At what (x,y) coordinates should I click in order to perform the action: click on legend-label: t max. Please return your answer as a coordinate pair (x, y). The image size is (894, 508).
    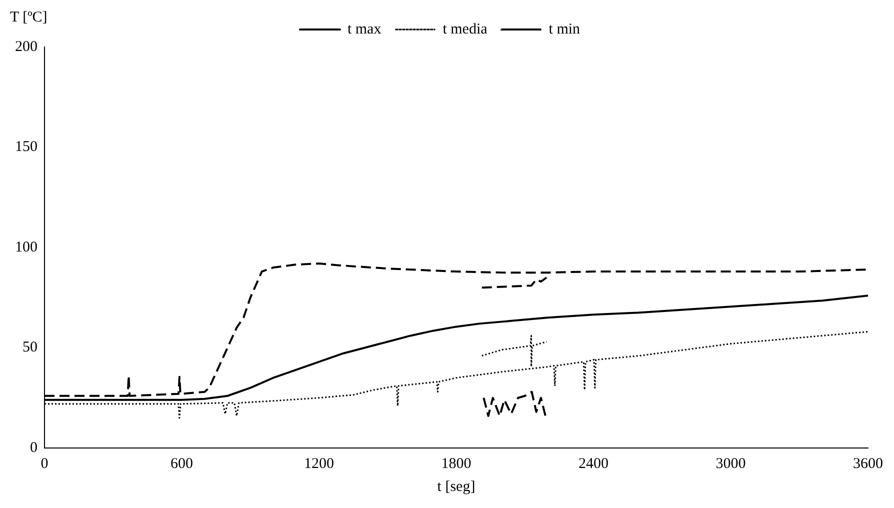
    Looking at the image, I should click on (364, 29).